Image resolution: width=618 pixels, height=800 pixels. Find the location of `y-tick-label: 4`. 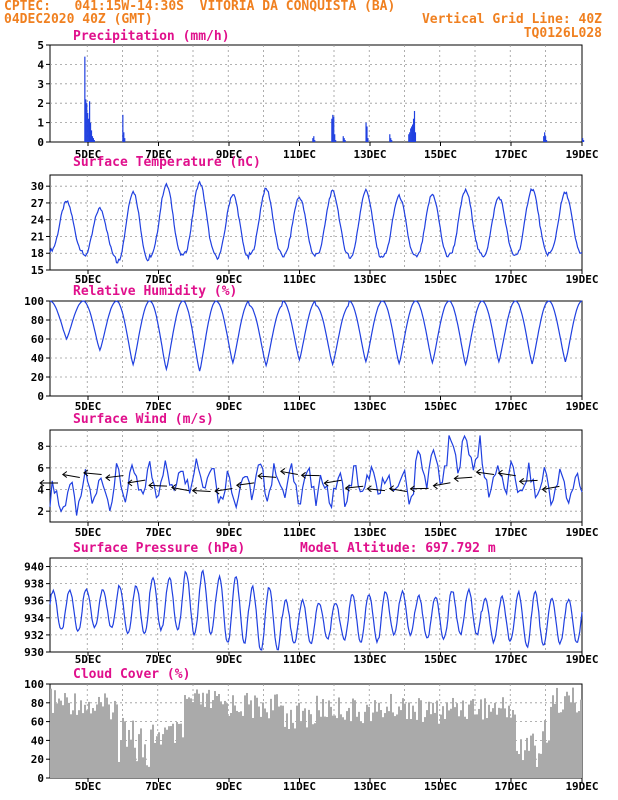

y-tick-label: 4 is located at coordinates (40, 64).